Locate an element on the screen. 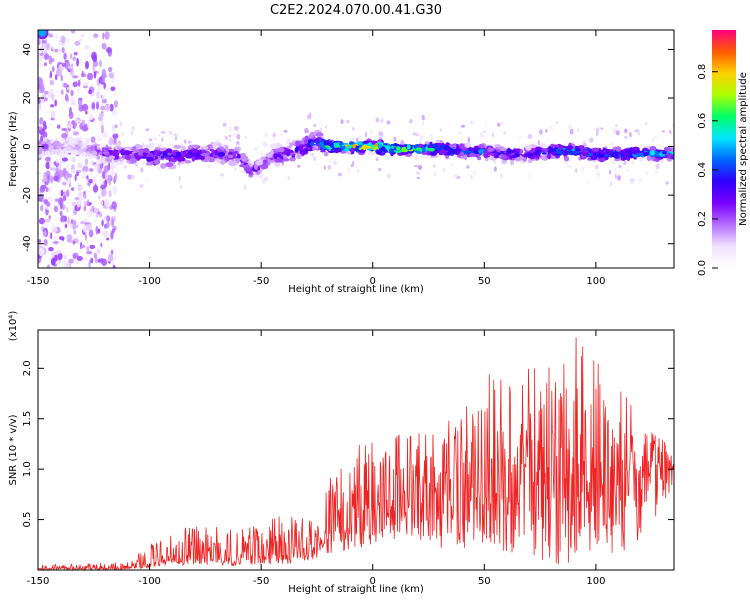 This screenshot has height=600, width=750. x-tick-label: 0 is located at coordinates (373, 581).